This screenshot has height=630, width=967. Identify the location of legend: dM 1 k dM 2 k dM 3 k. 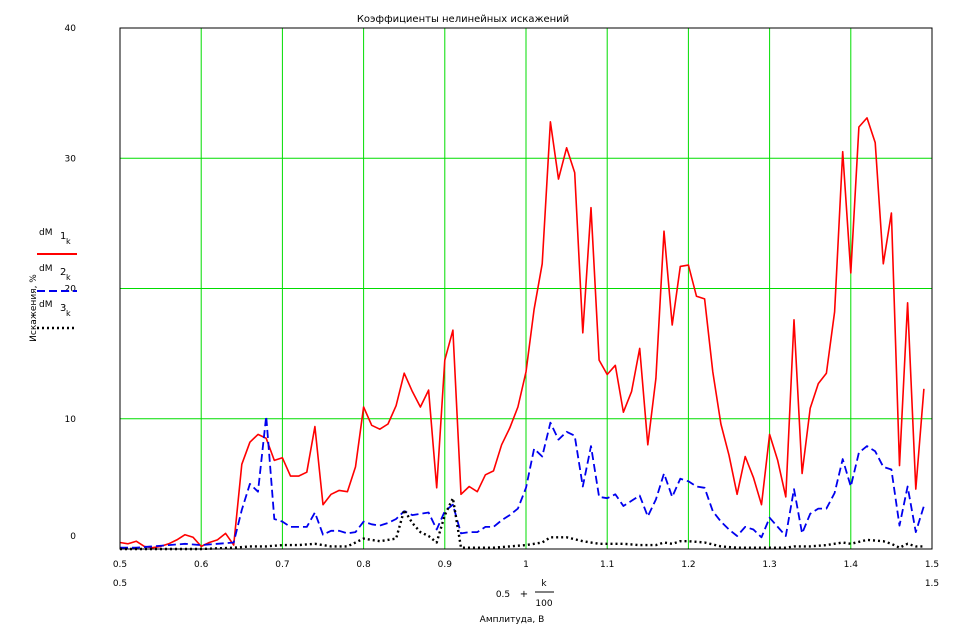
(57, 279).